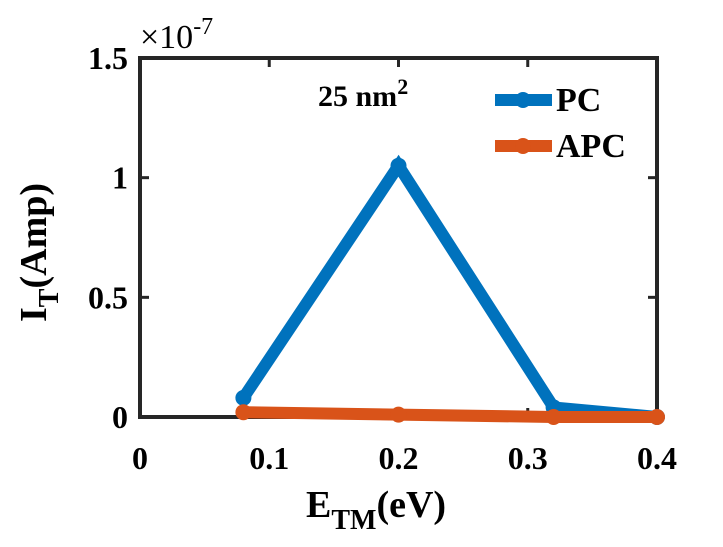  I want to click on area-annotation-sup: 2, so click(402, 86).